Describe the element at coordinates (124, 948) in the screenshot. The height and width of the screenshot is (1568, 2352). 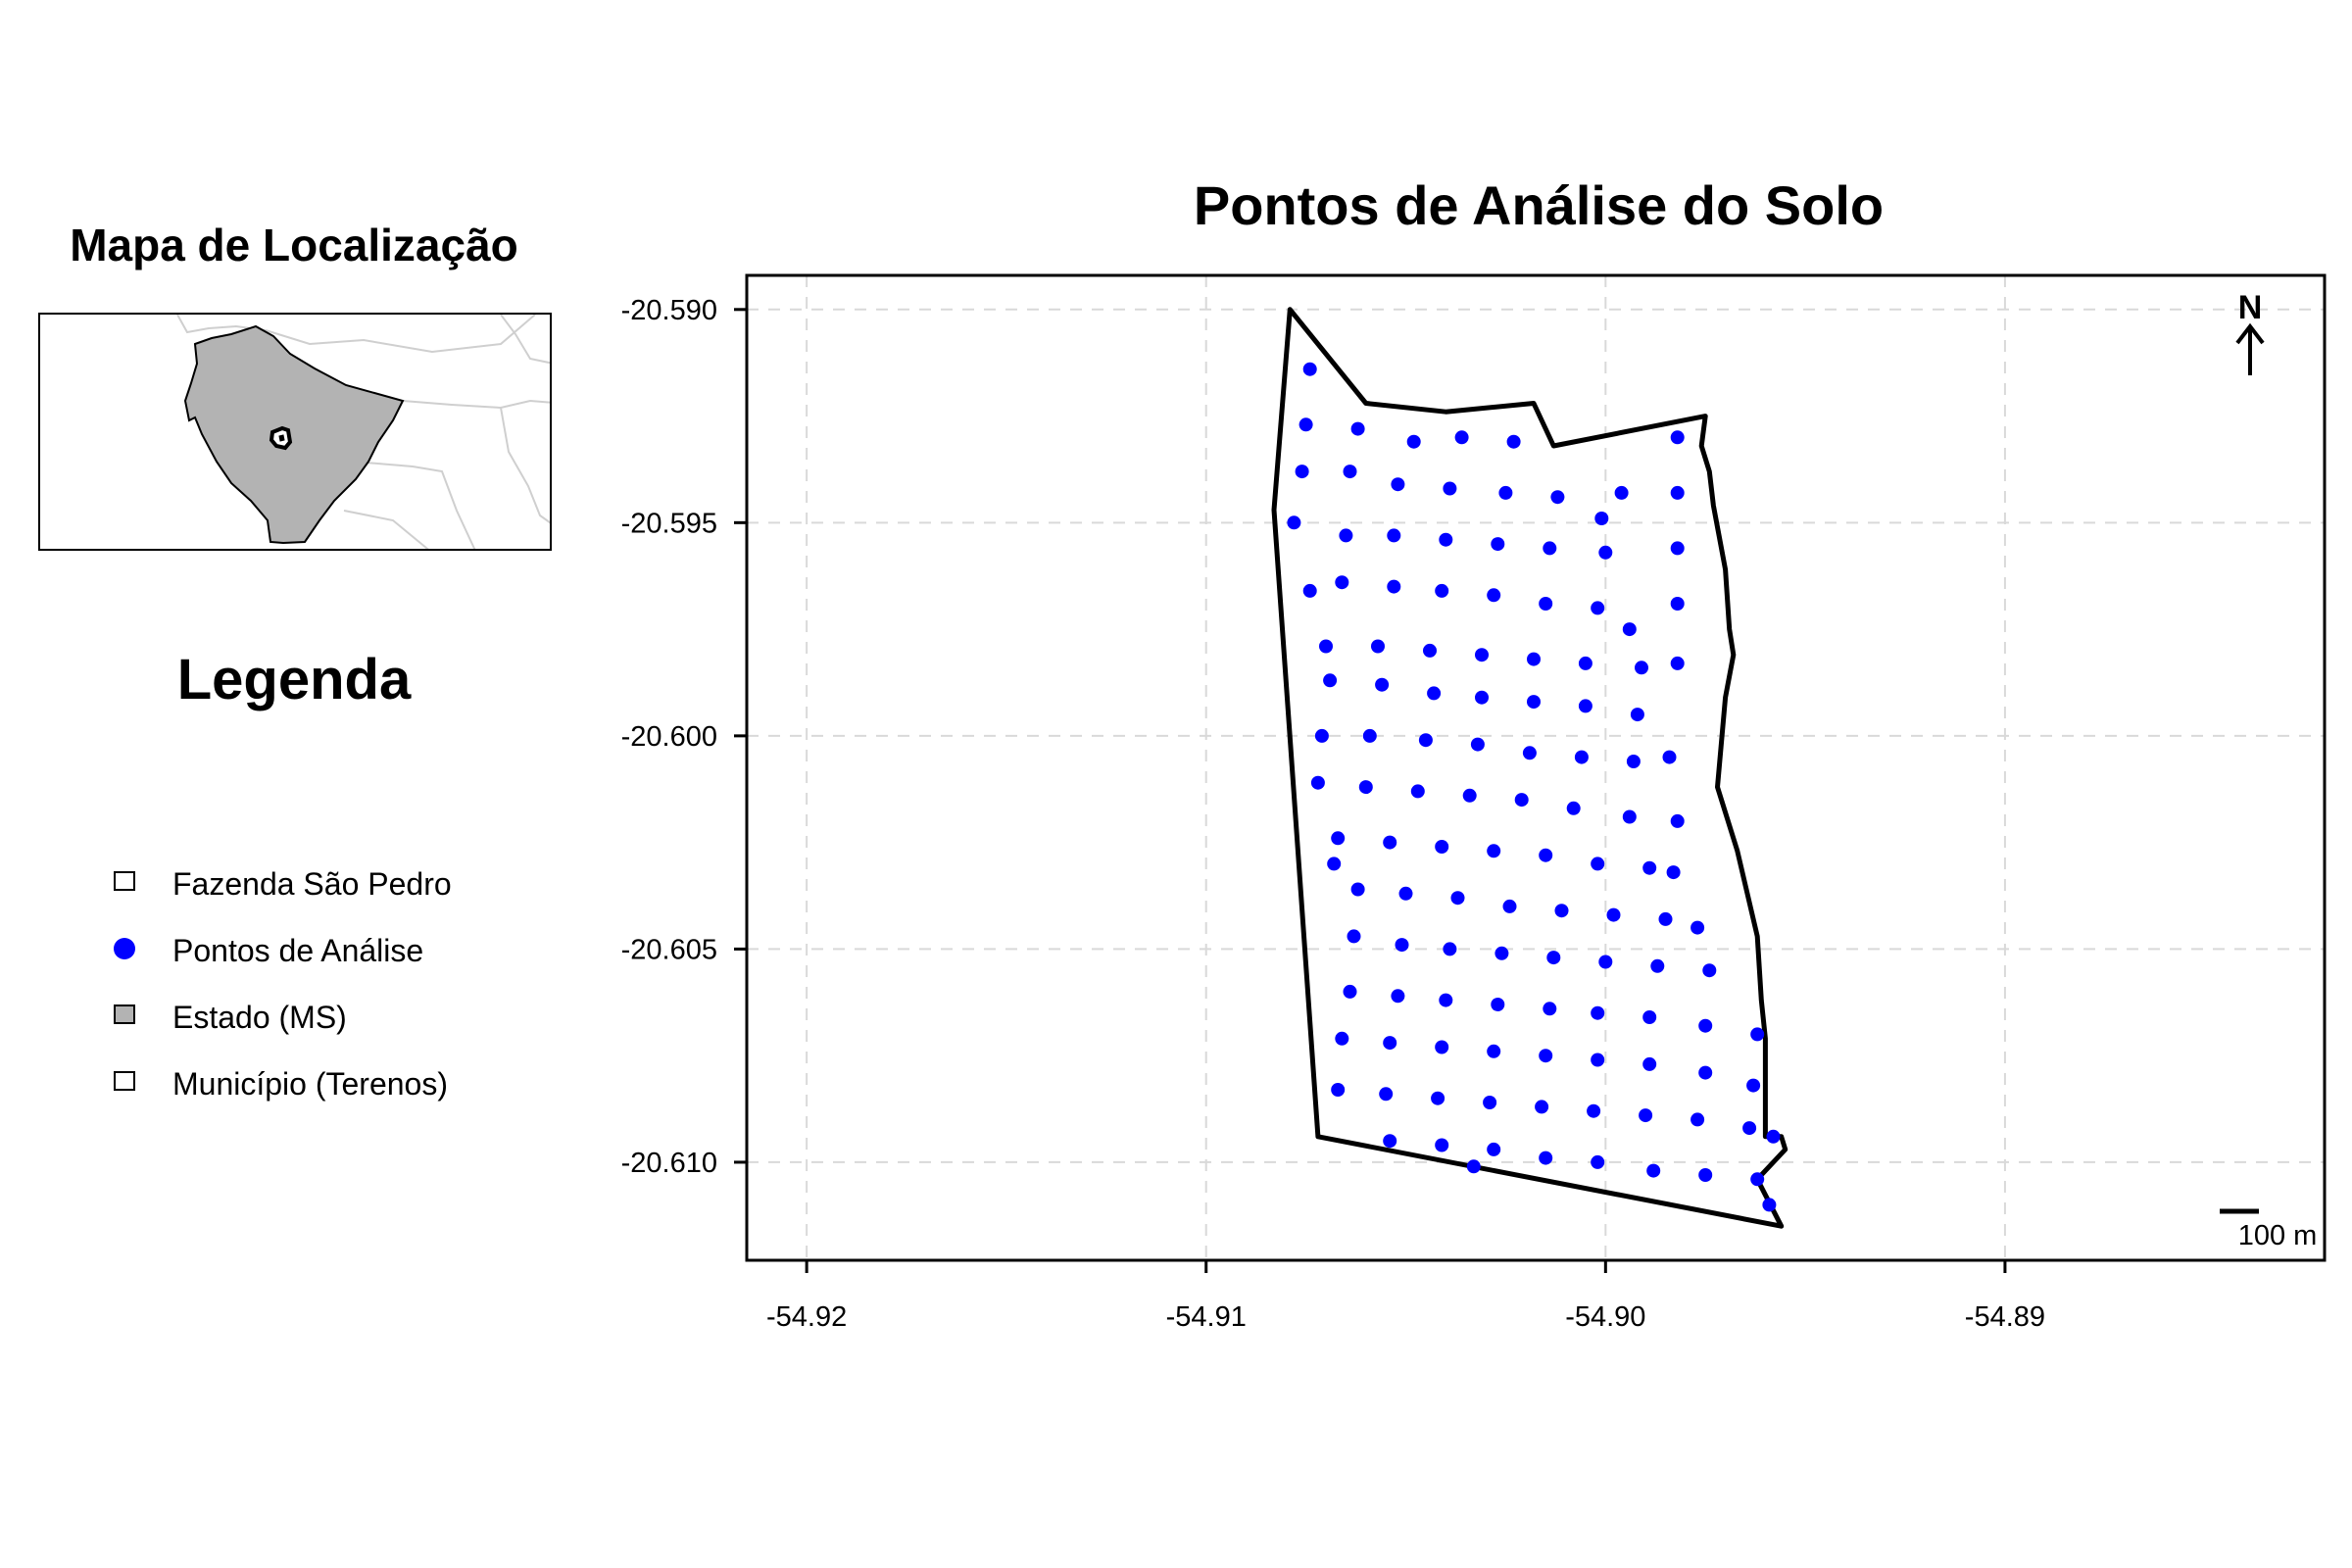
I see `blue-dot-icon` at that location.